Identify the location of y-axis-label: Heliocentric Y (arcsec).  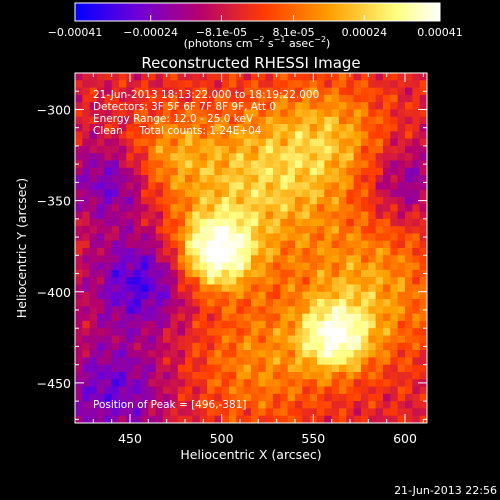
(21, 248).